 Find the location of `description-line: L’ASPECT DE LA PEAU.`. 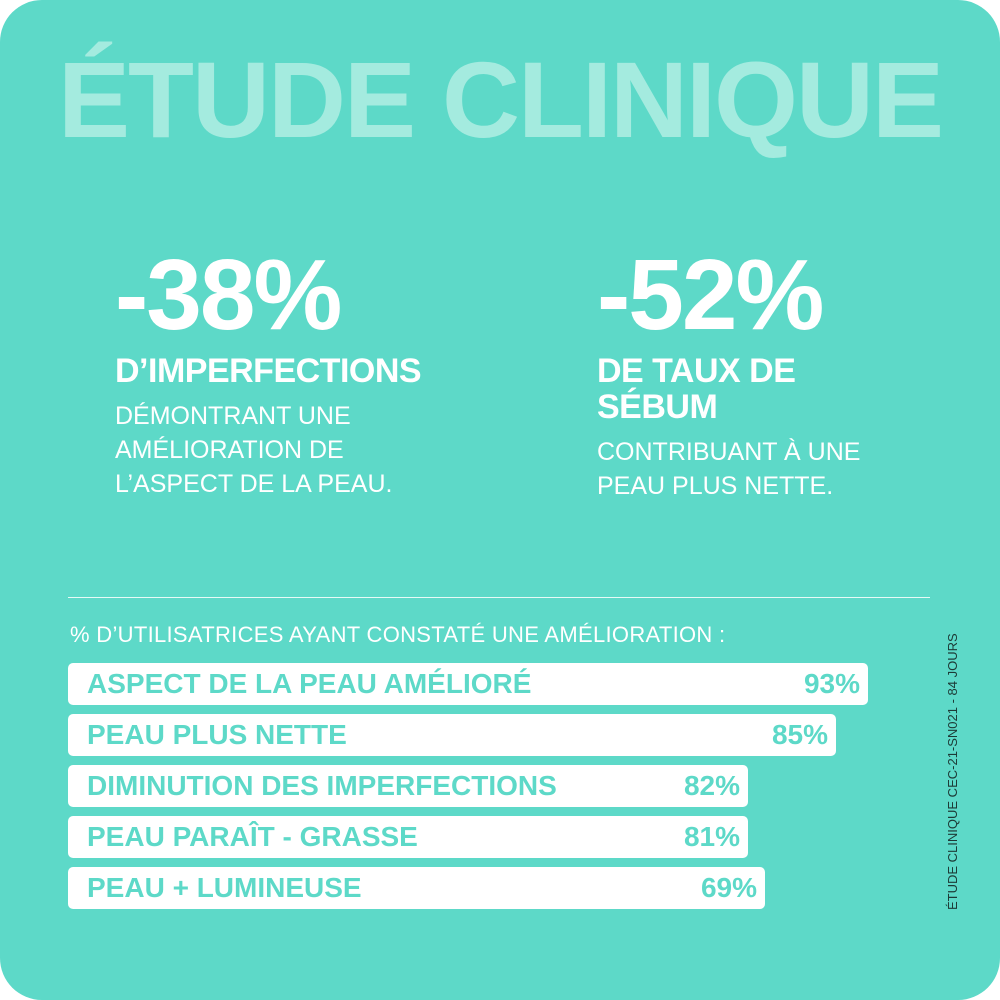

description-line: L’ASPECT DE LA PEAU. is located at coordinates (254, 484).